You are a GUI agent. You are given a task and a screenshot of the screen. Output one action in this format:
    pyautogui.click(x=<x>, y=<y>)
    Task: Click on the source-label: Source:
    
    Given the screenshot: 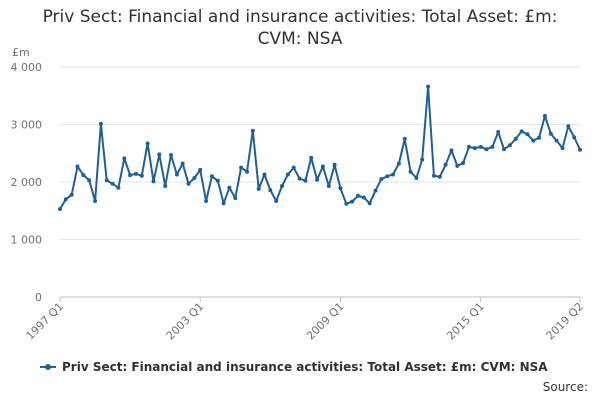 What is the action you would take?
    pyautogui.click(x=565, y=387)
    